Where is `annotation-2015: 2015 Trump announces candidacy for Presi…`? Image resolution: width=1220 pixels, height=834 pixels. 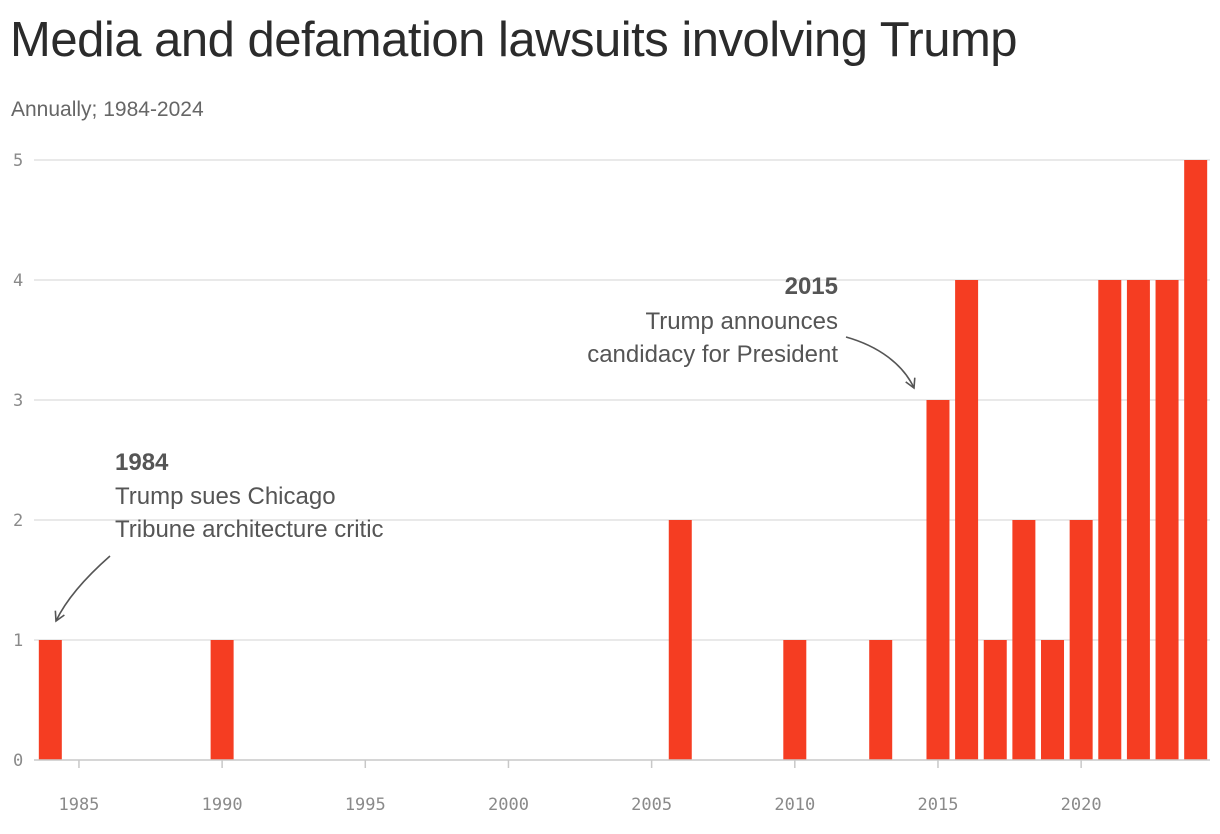 annotation-2015: 2015 Trump announces candidacy for Presi… is located at coordinates (751, 331).